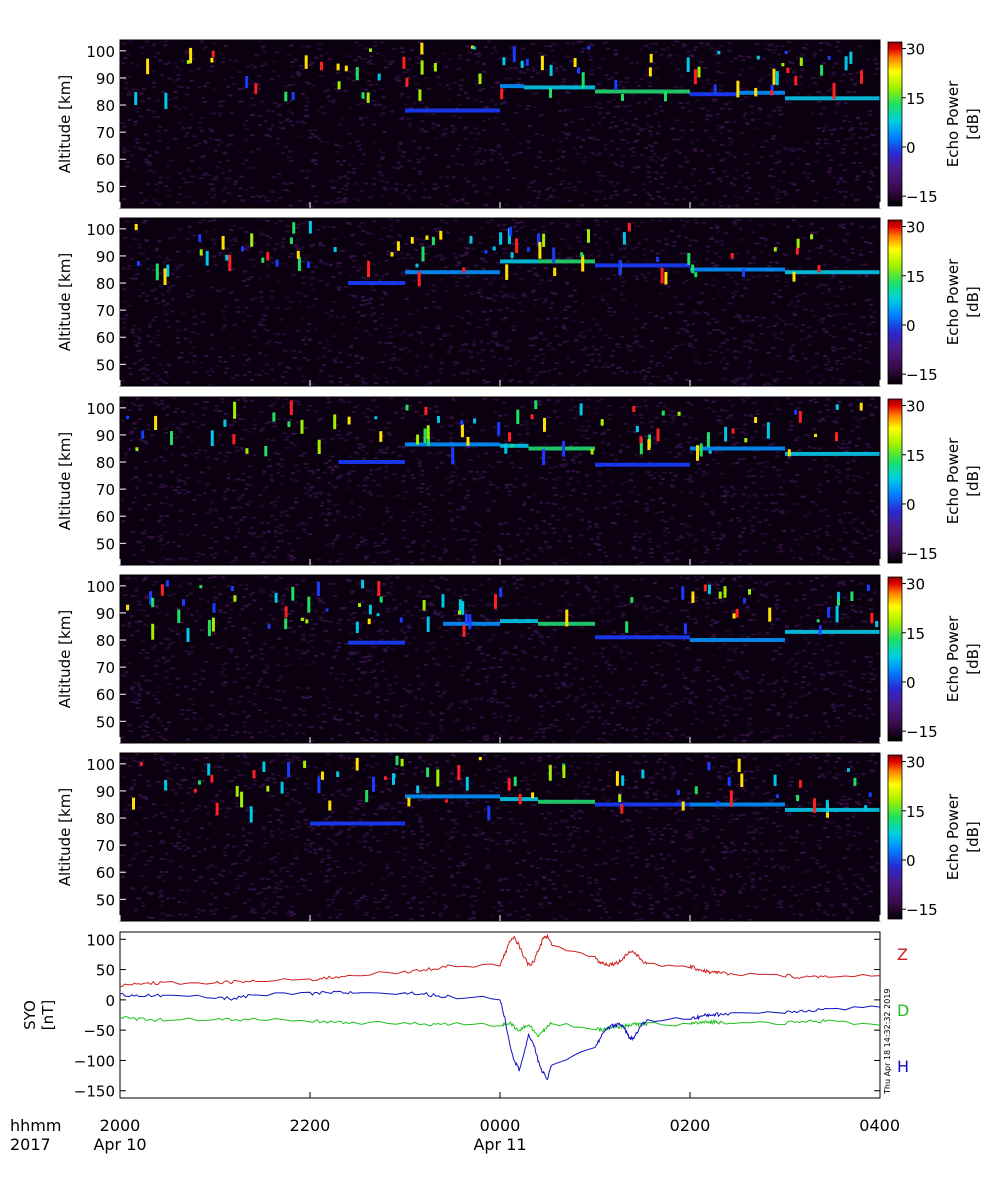  What do you see at coordinates (48, 1015) in the screenshot?
I see `y-axis-label: [nT]` at bounding box center [48, 1015].